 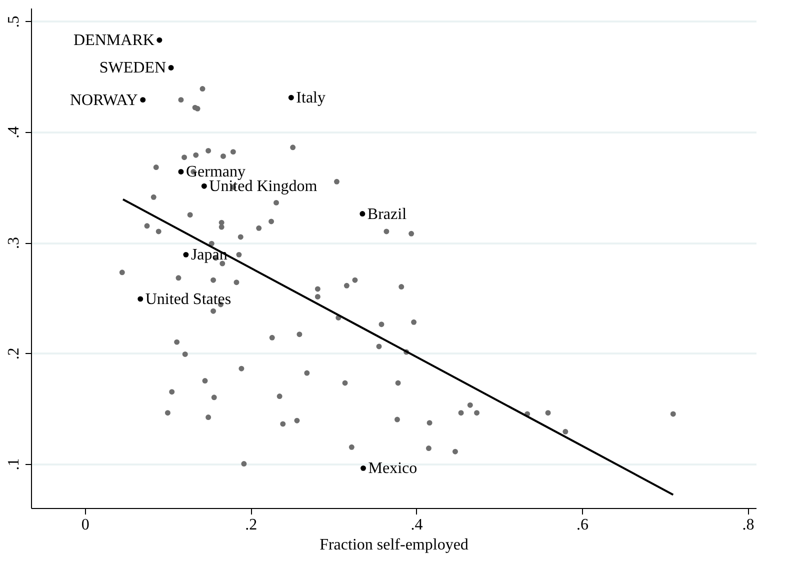 What do you see at coordinates (251, 525) in the screenshot?
I see `x-tick-label: .2` at bounding box center [251, 525].